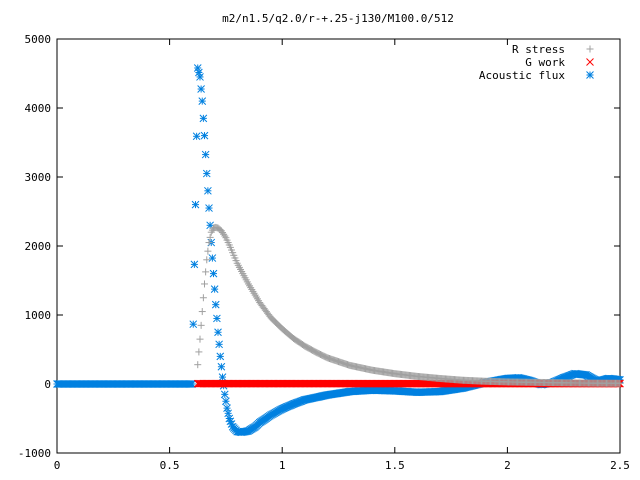  Describe the element at coordinates (57, 465) in the screenshot. I see `x-tick-label: 0` at that location.